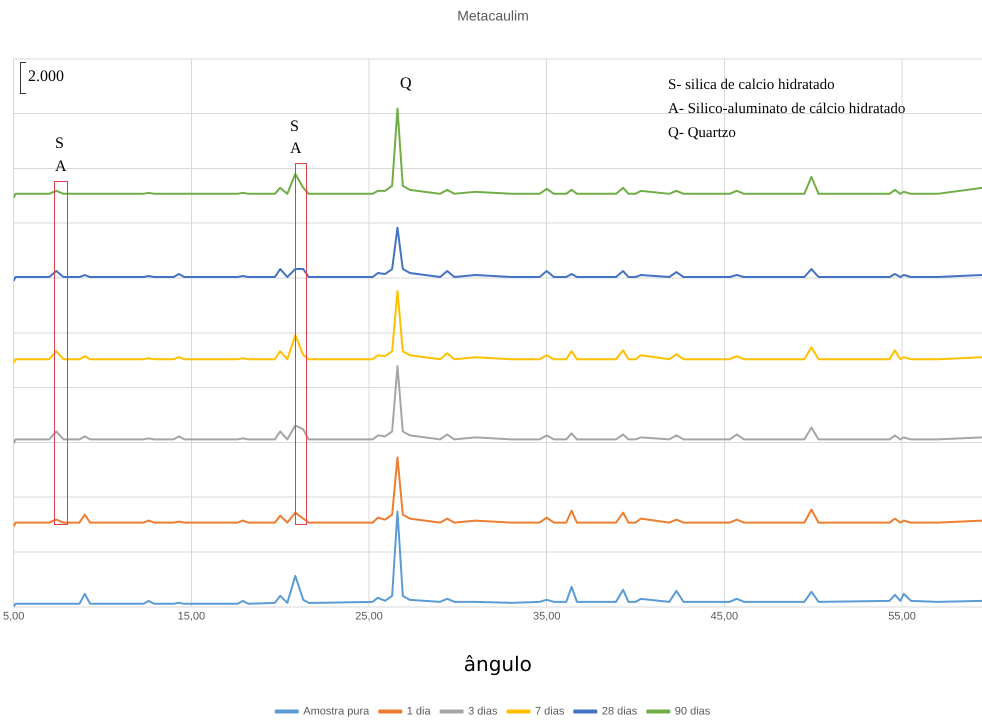  Describe the element at coordinates (192, 616) in the screenshot. I see `x-tick-label: 15,00` at that location.